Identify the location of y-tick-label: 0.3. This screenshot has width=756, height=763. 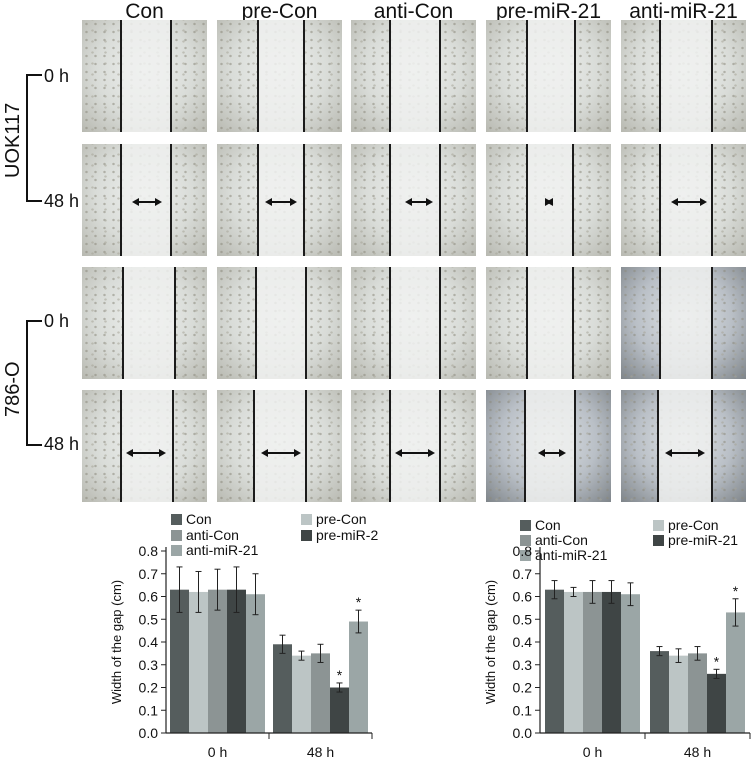
(523, 665).